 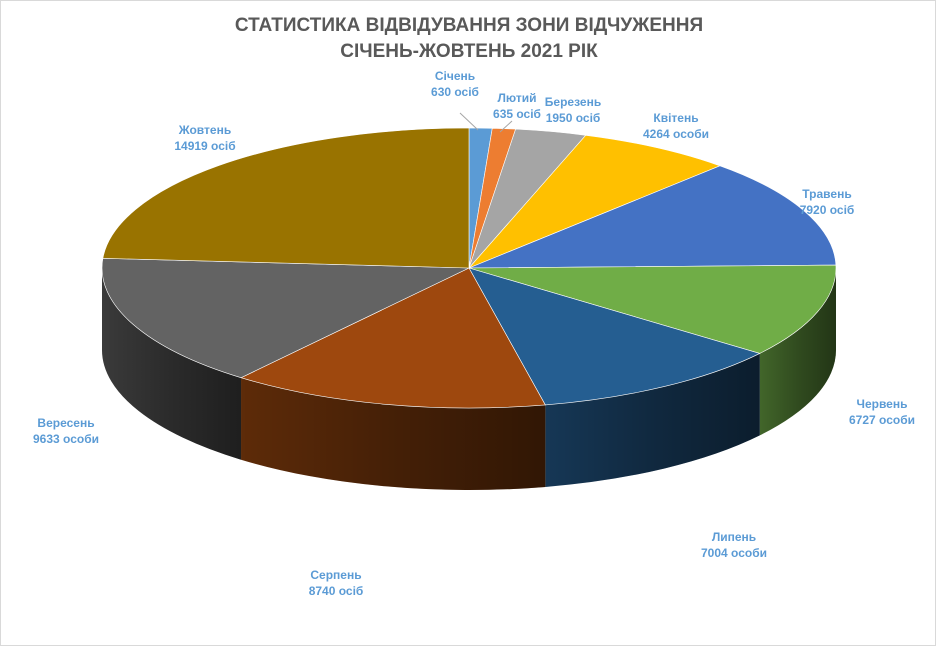 I want to click on data-label-value: 635 осіб, so click(x=517, y=114).